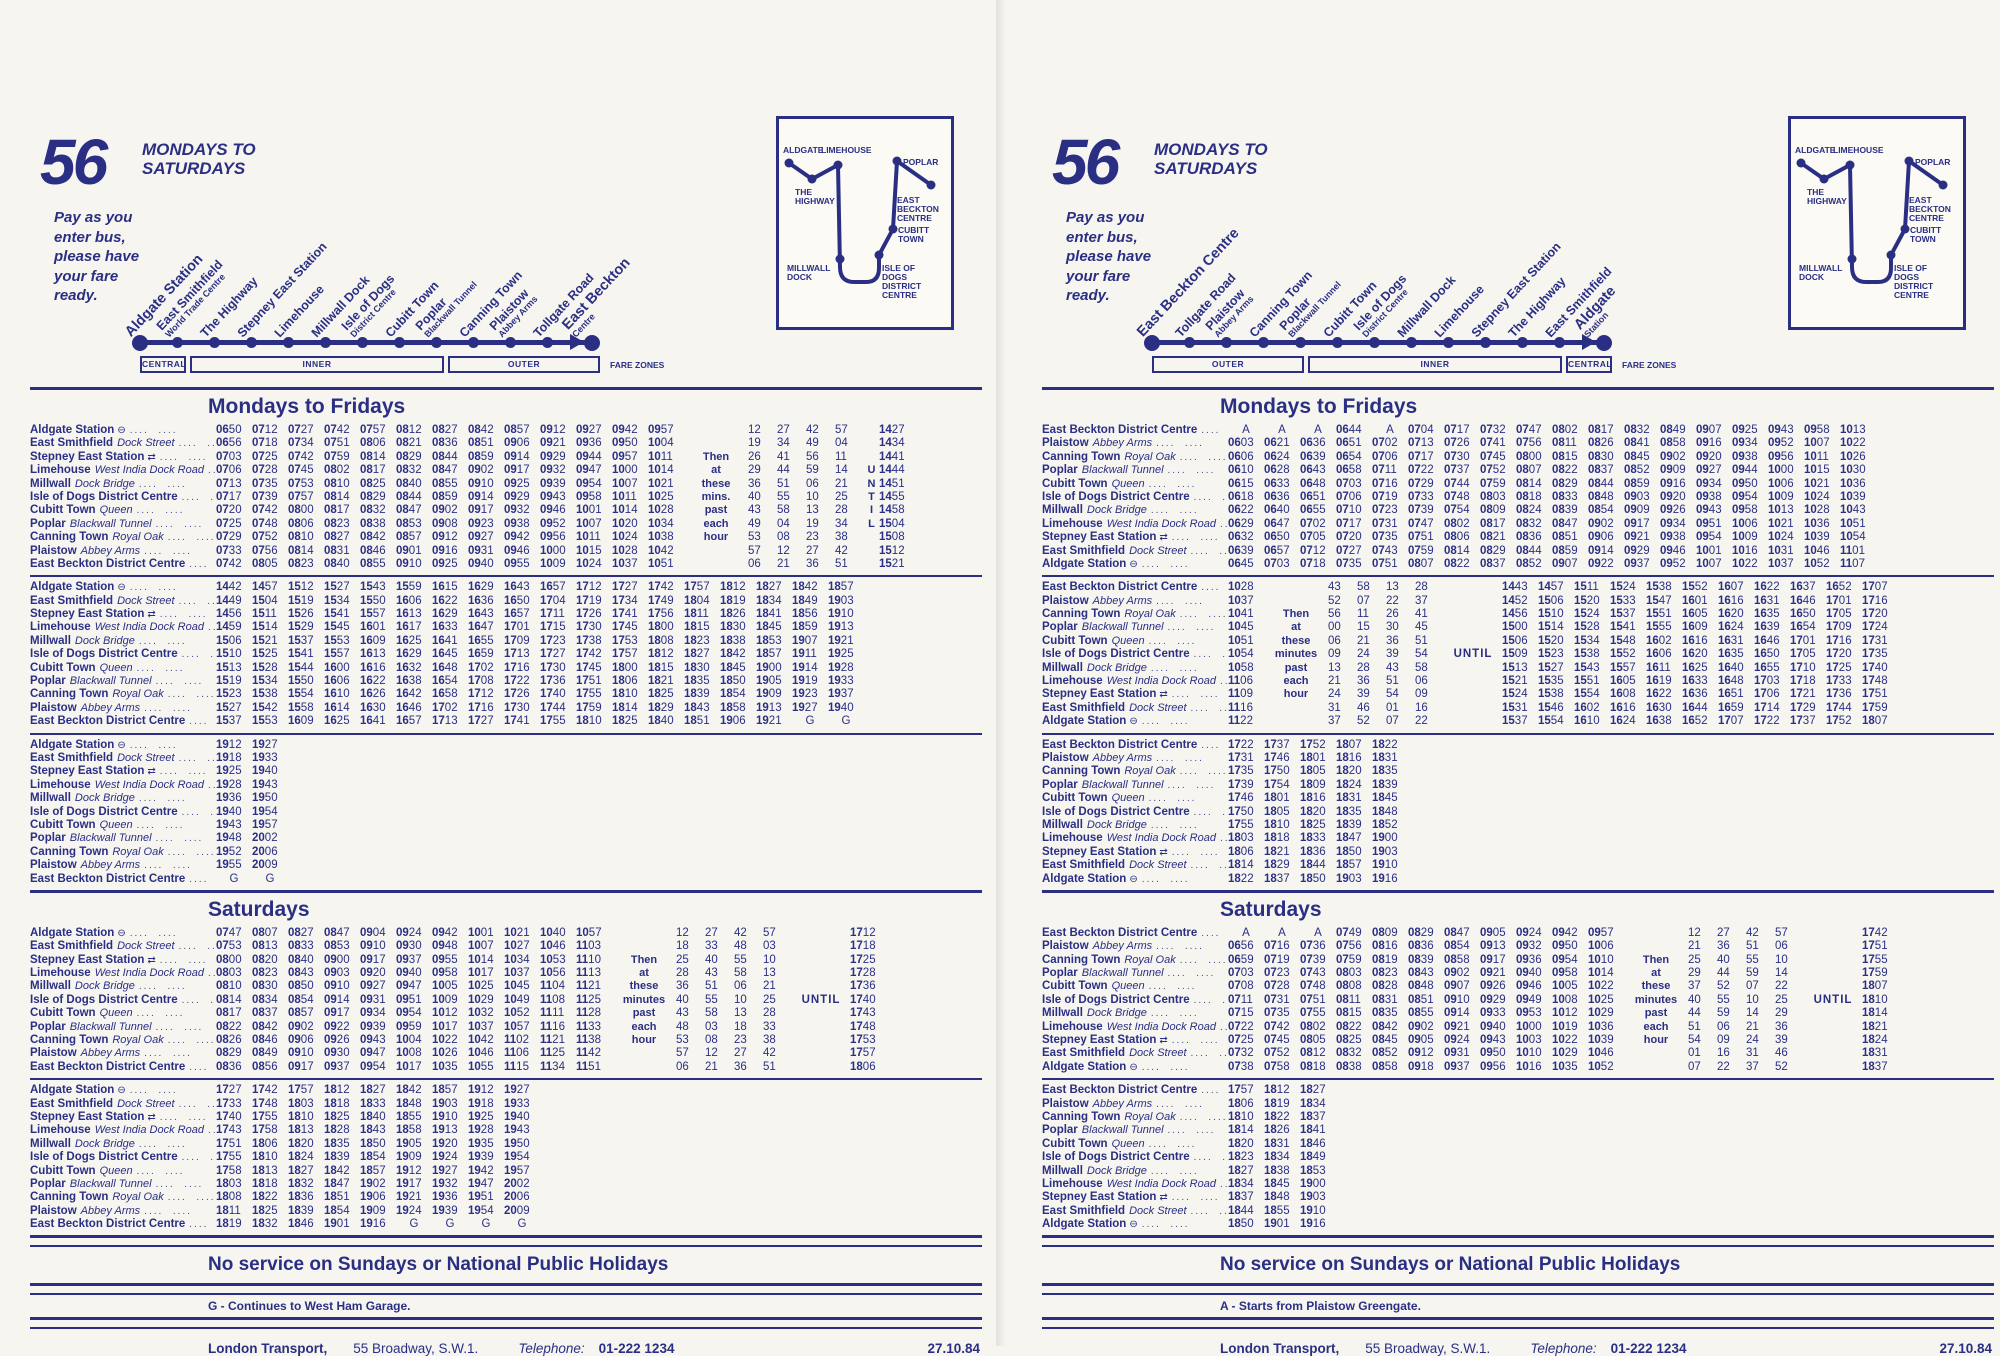 Image resolution: width=2000 pixels, height=1356 pixels. What do you see at coordinates (229, 587) in the screenshot?
I see `time-cell: 1442` at bounding box center [229, 587].